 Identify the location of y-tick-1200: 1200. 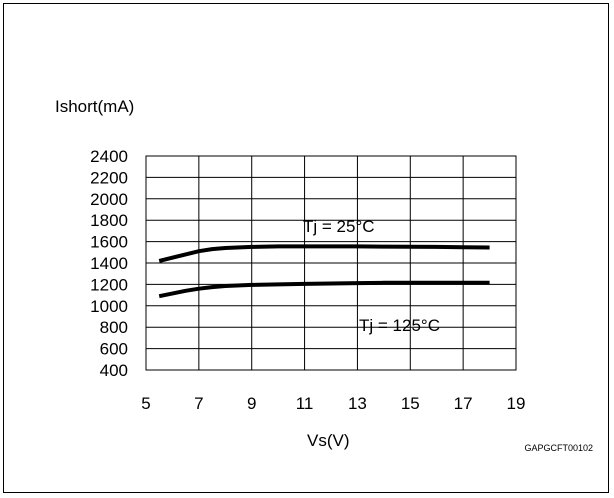
(109, 284).